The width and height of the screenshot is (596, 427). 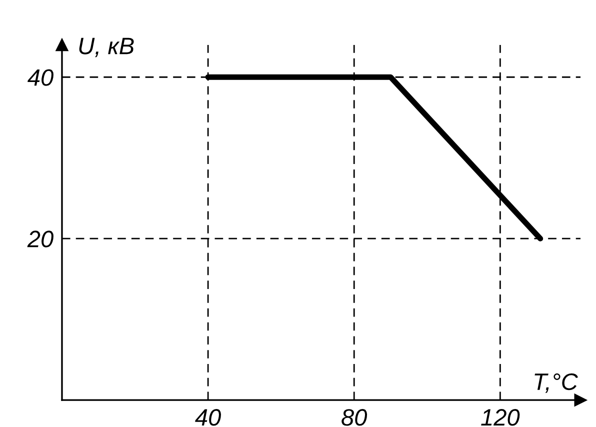 What do you see at coordinates (106, 48) in the screenshot?
I see `y-axis-title: U, кВ` at bounding box center [106, 48].